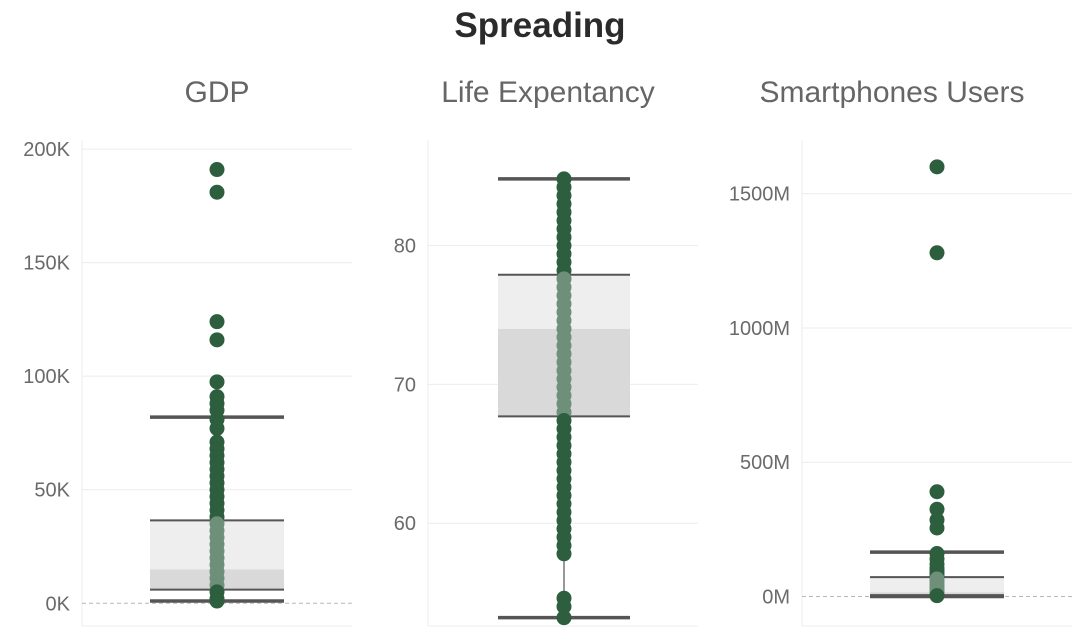 The image size is (1080, 640). I want to click on chart-title: Spreading, so click(540, 25).